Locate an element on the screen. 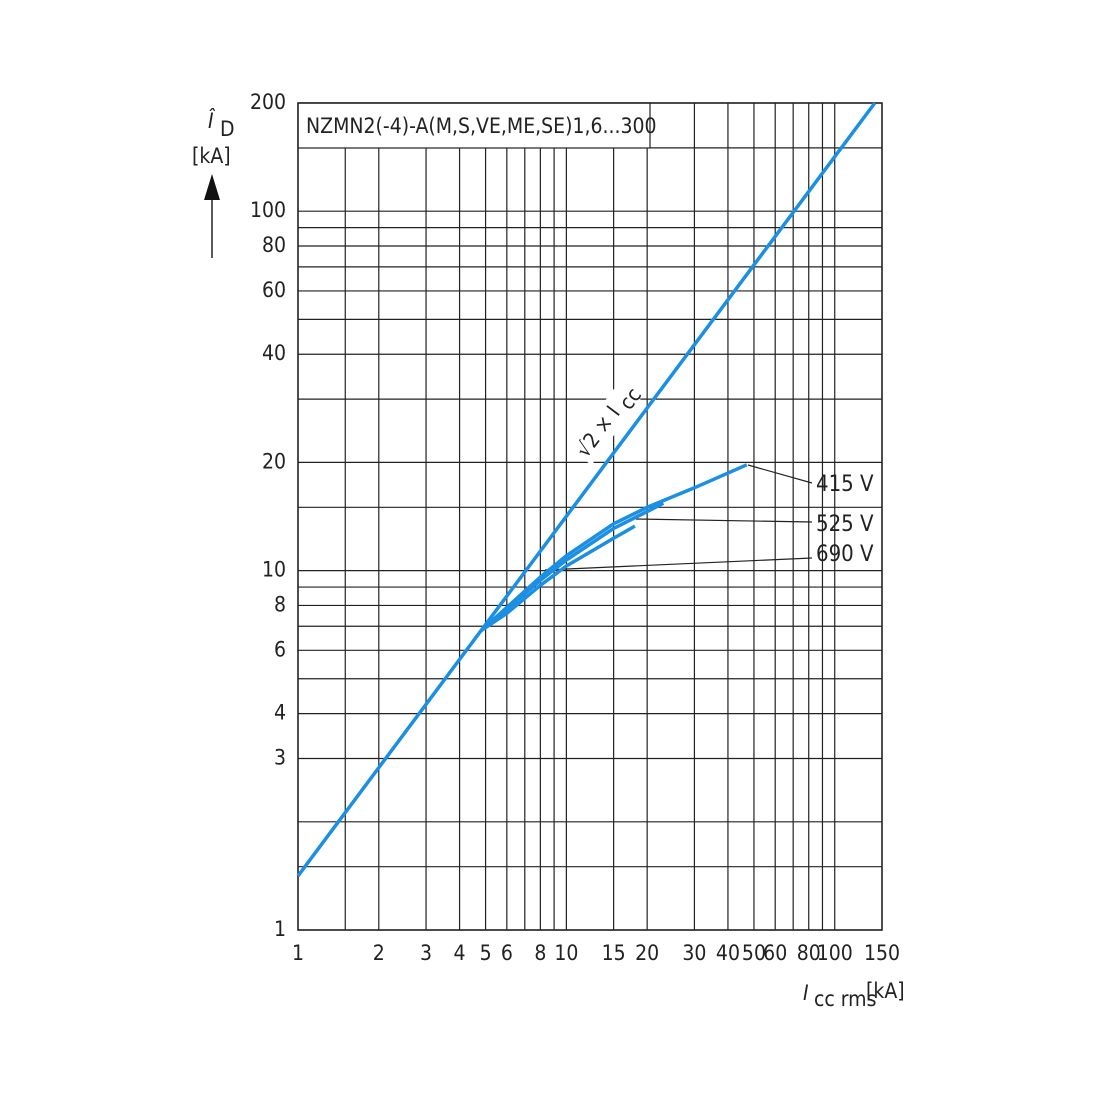 Image resolution: width=1100 pixels, height=1100 pixels. x-tick-label: 15 is located at coordinates (614, 953).